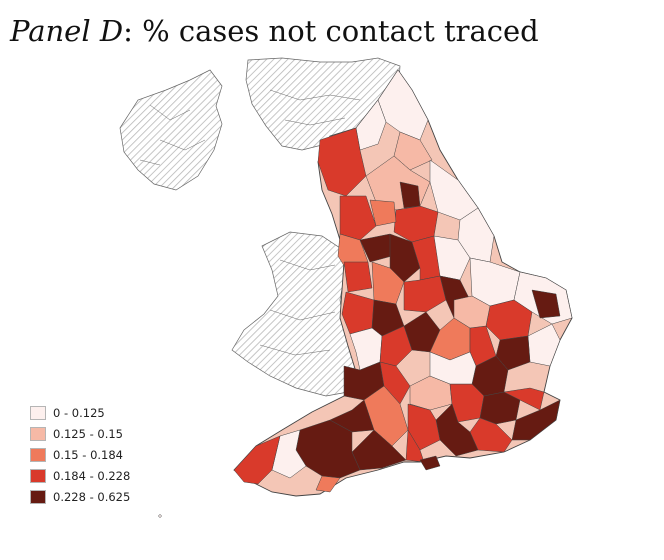 The image size is (664, 560). What do you see at coordinates (92, 475) in the screenshot?
I see `legend-label: 0.184 - 0.228` at bounding box center [92, 475].